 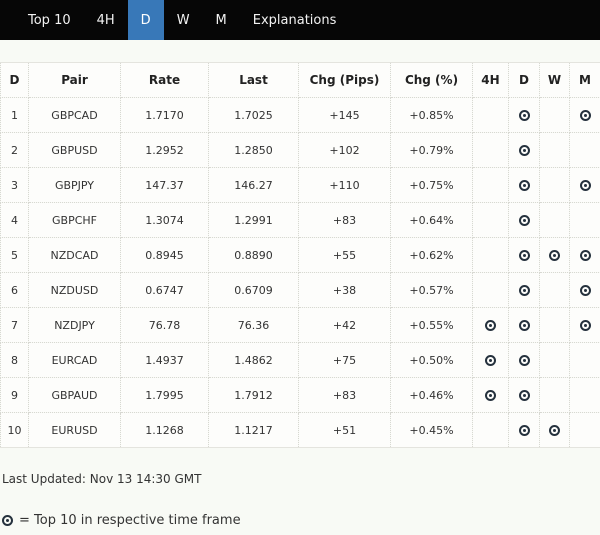 What do you see at coordinates (164, 150) in the screenshot?
I see `rate-cell: 1.2952` at bounding box center [164, 150].